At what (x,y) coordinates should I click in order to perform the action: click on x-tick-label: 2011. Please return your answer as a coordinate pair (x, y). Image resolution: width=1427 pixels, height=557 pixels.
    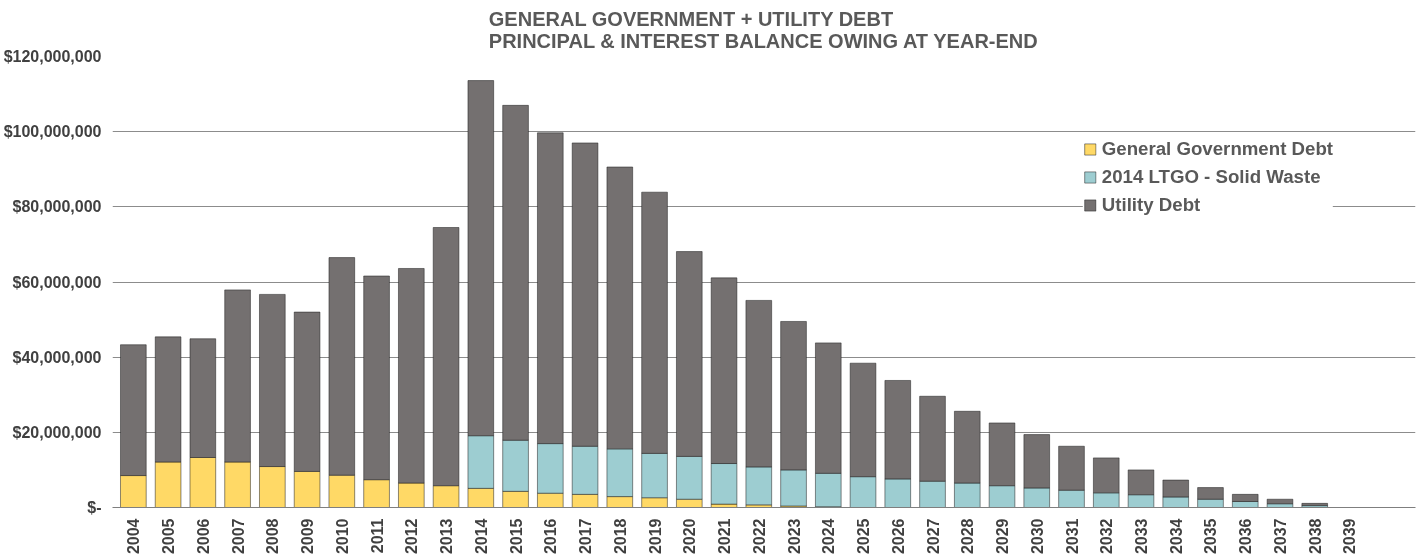
    Looking at the image, I should click on (377, 536).